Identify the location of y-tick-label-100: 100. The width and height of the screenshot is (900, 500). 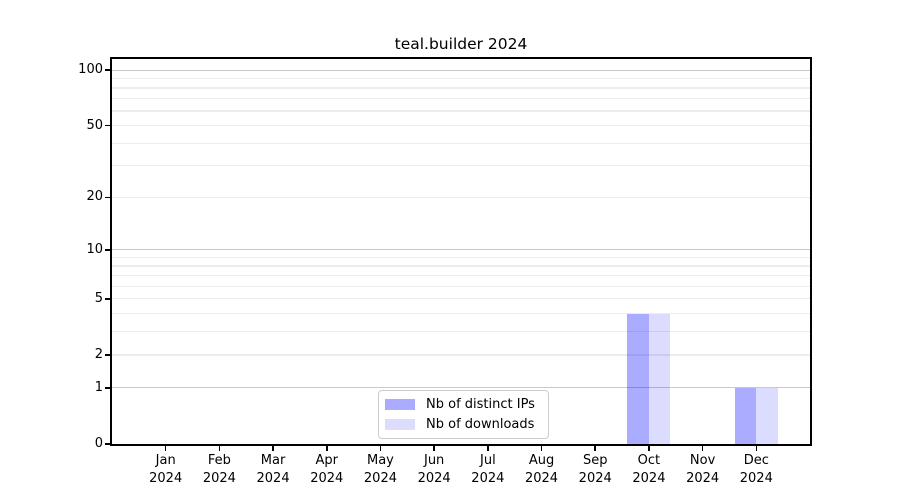
(90, 70).